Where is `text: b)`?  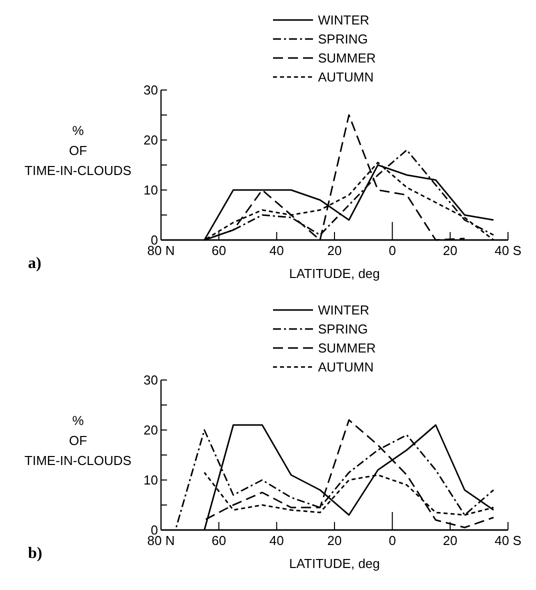 text: b) is located at coordinates (35, 553).